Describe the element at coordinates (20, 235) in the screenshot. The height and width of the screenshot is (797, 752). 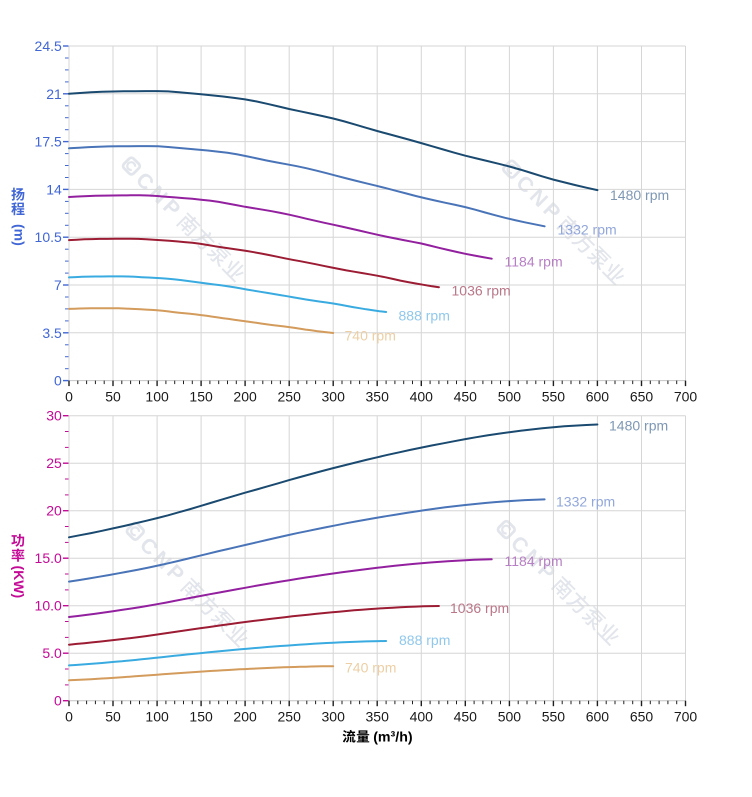
I see `svg-text: (m)` at that location.